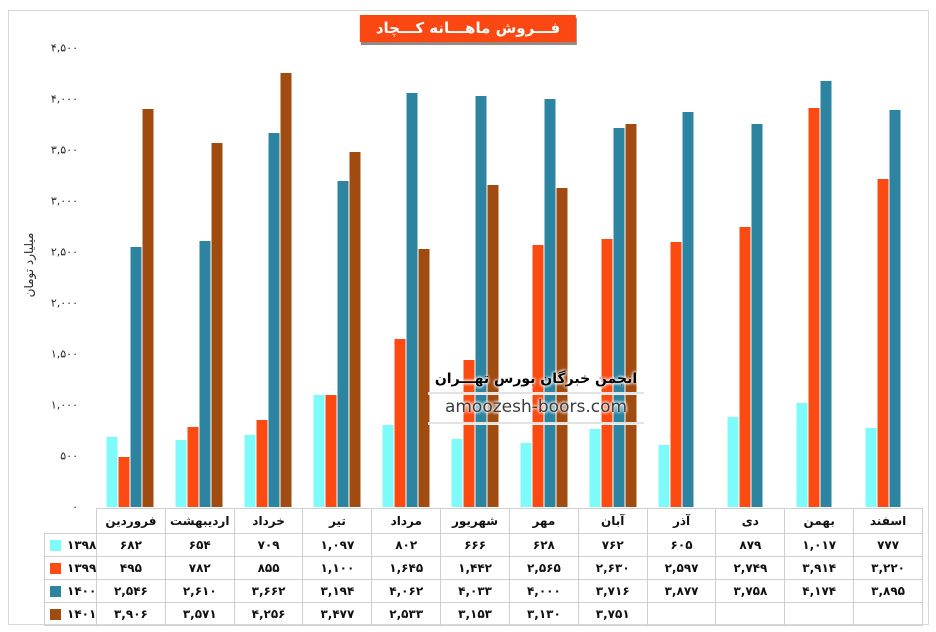  What do you see at coordinates (406, 591) in the screenshot?
I see `value-cell: ۴,۰۶۲` at bounding box center [406, 591].